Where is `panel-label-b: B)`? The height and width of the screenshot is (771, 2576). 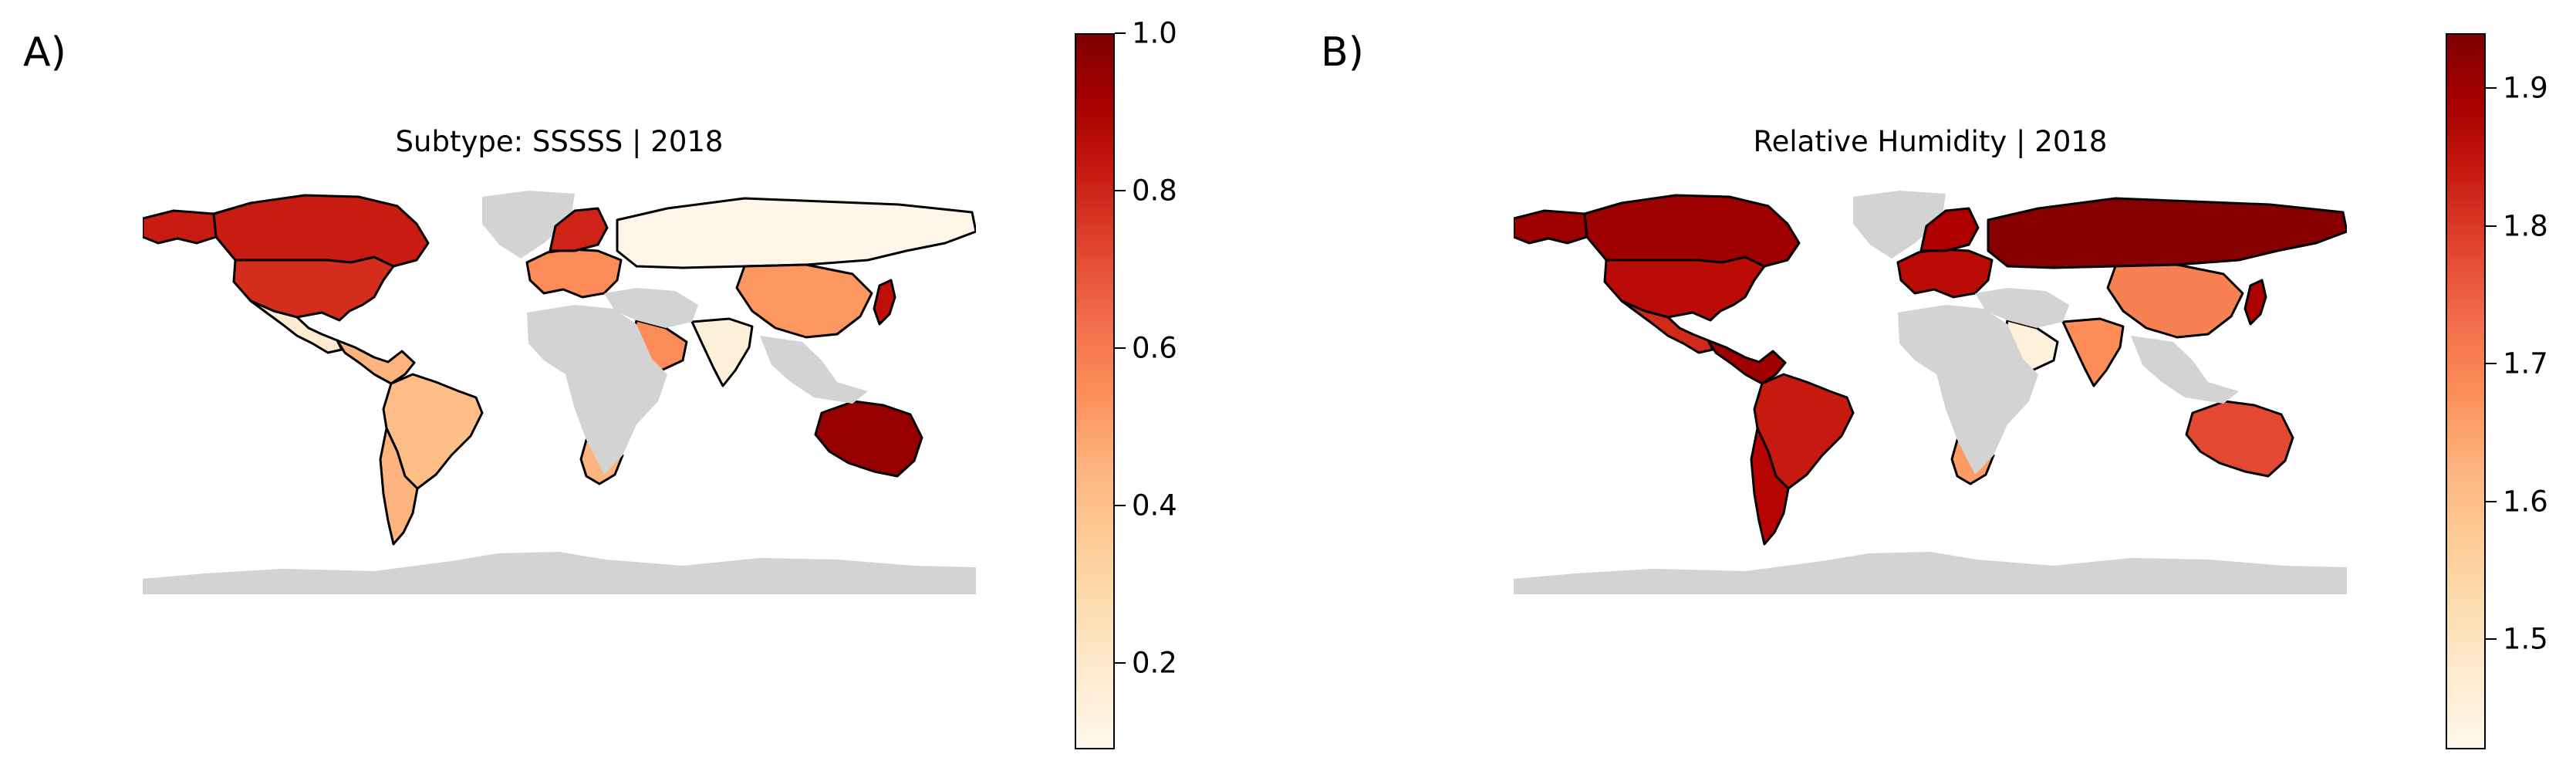 panel-label-b: B) is located at coordinates (1342, 53).